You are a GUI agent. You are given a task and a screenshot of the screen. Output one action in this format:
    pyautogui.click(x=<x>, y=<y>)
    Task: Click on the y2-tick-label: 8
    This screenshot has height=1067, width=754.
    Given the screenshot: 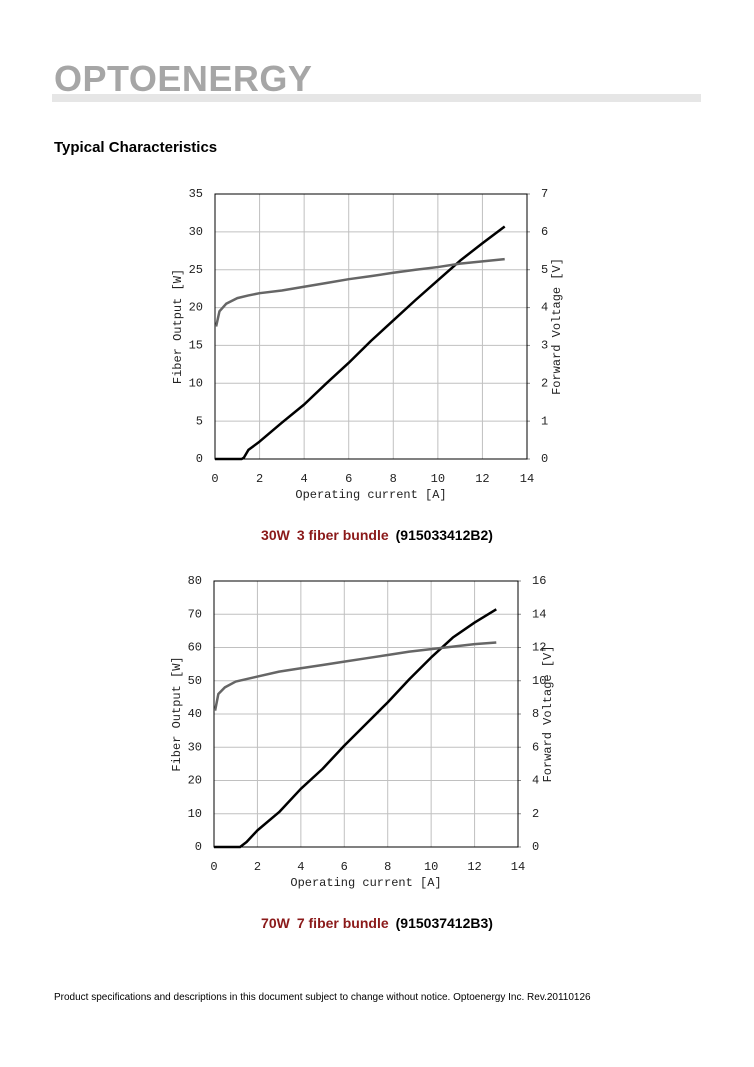 What is the action you would take?
    pyautogui.click(x=535, y=714)
    